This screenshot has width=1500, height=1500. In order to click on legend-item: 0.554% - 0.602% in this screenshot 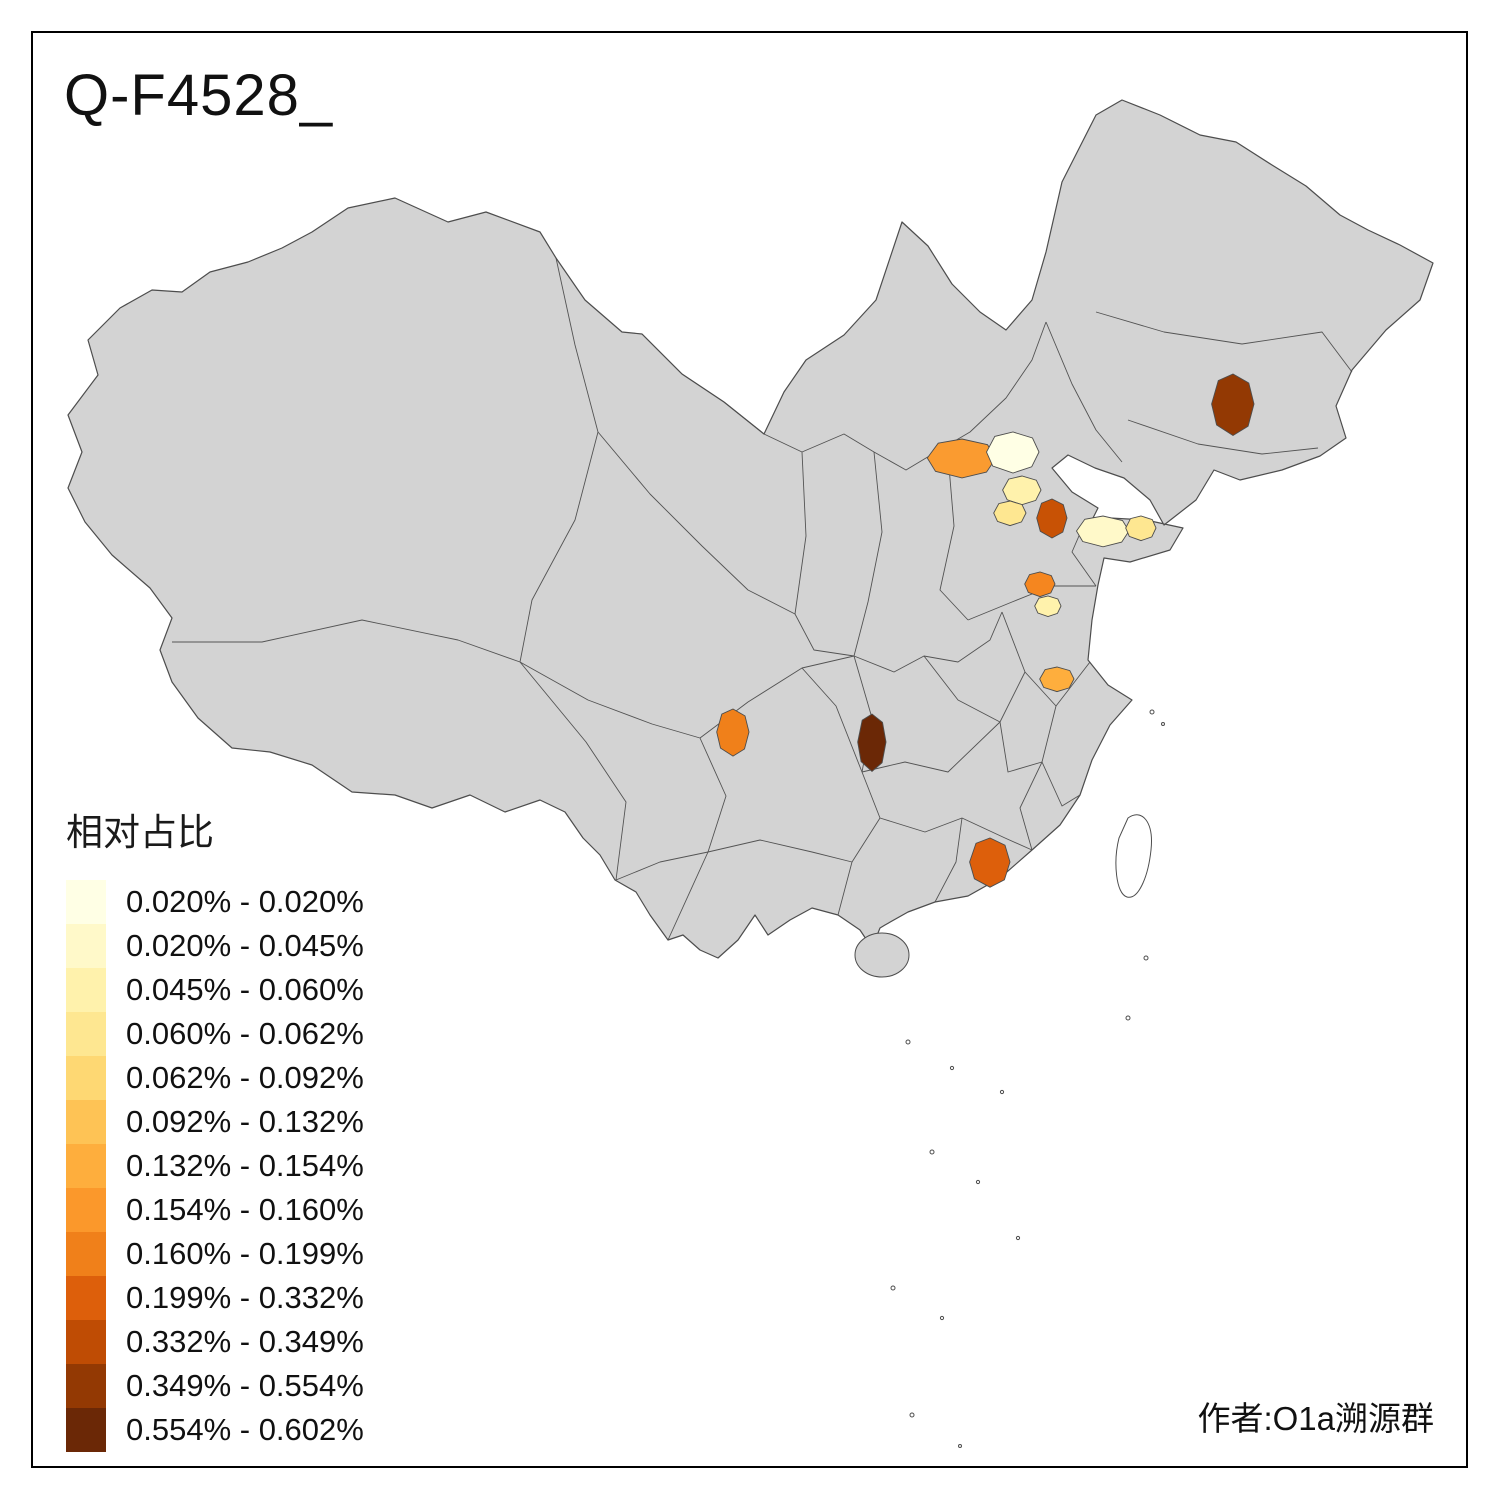, I will do `click(215, 1430)`.